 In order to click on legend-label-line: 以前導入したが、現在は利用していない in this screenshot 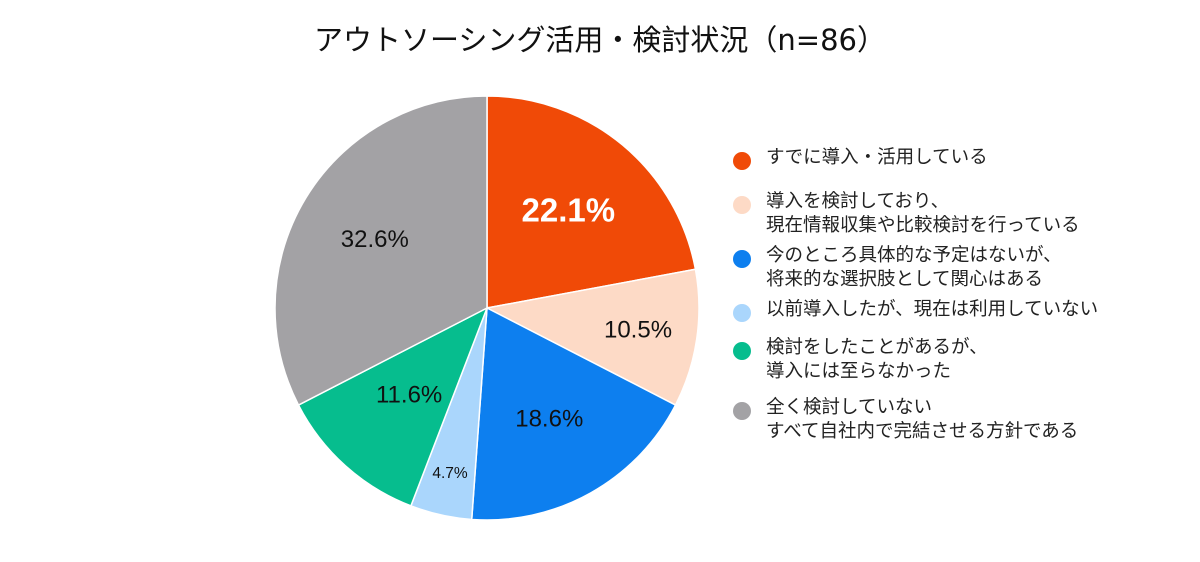, I will do `click(932, 309)`.